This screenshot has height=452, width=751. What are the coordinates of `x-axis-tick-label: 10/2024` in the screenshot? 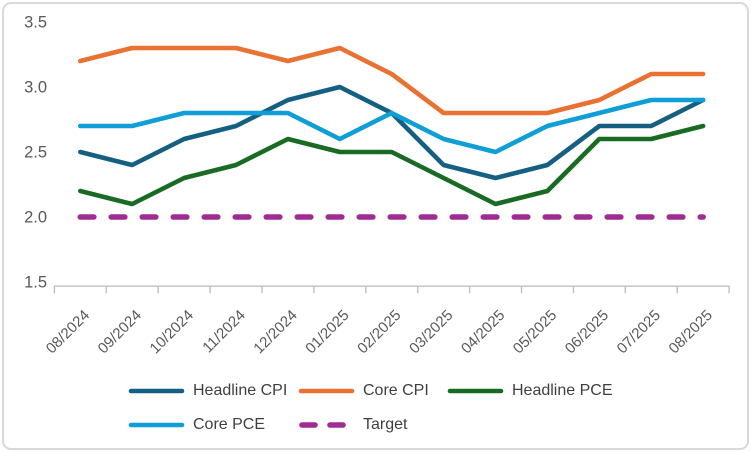 It's located at (172, 332).